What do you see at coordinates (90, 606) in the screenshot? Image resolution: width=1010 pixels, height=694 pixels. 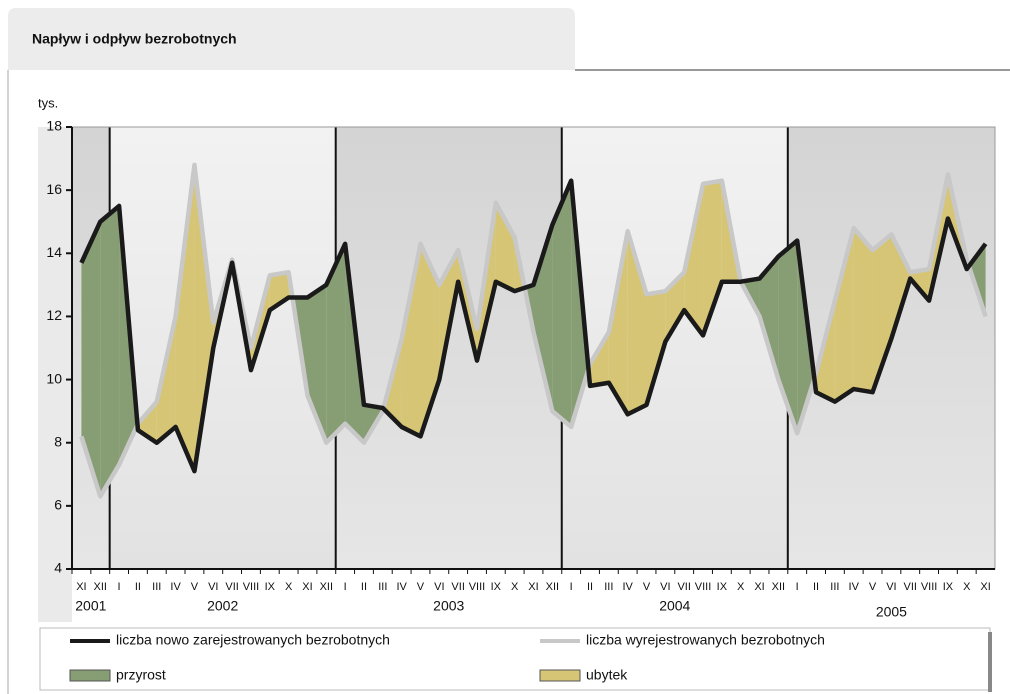 I see `year-label: 2001` at bounding box center [90, 606].